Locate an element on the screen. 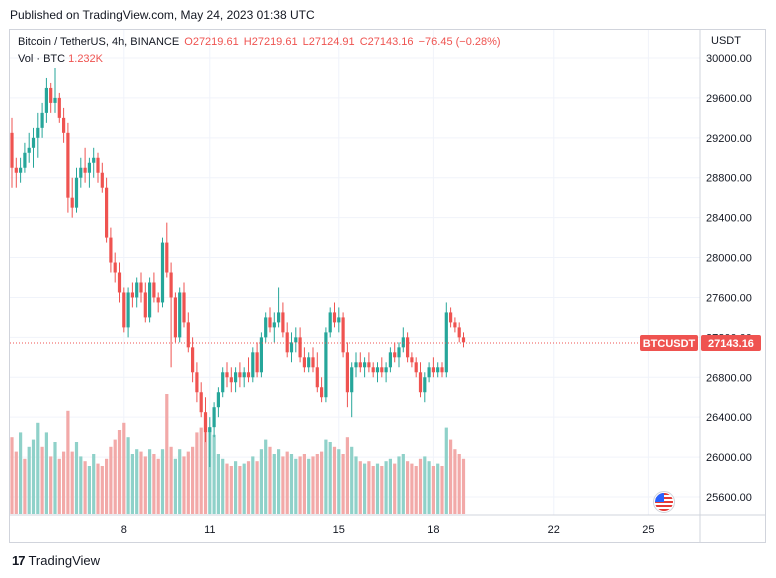  y-tick-label: 26800.00 is located at coordinates (729, 378).